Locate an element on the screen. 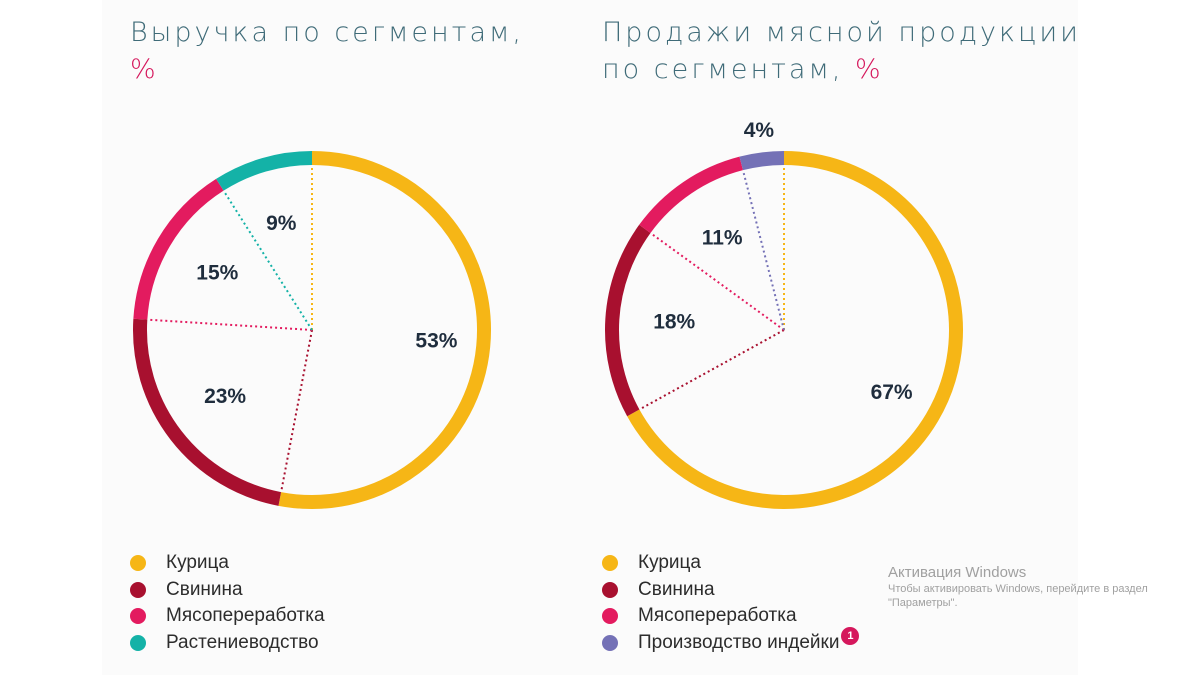 The width and height of the screenshot is (1200, 675). chart-title: Продажи мясной продукции по сегментам, % is located at coordinates (852, 51).